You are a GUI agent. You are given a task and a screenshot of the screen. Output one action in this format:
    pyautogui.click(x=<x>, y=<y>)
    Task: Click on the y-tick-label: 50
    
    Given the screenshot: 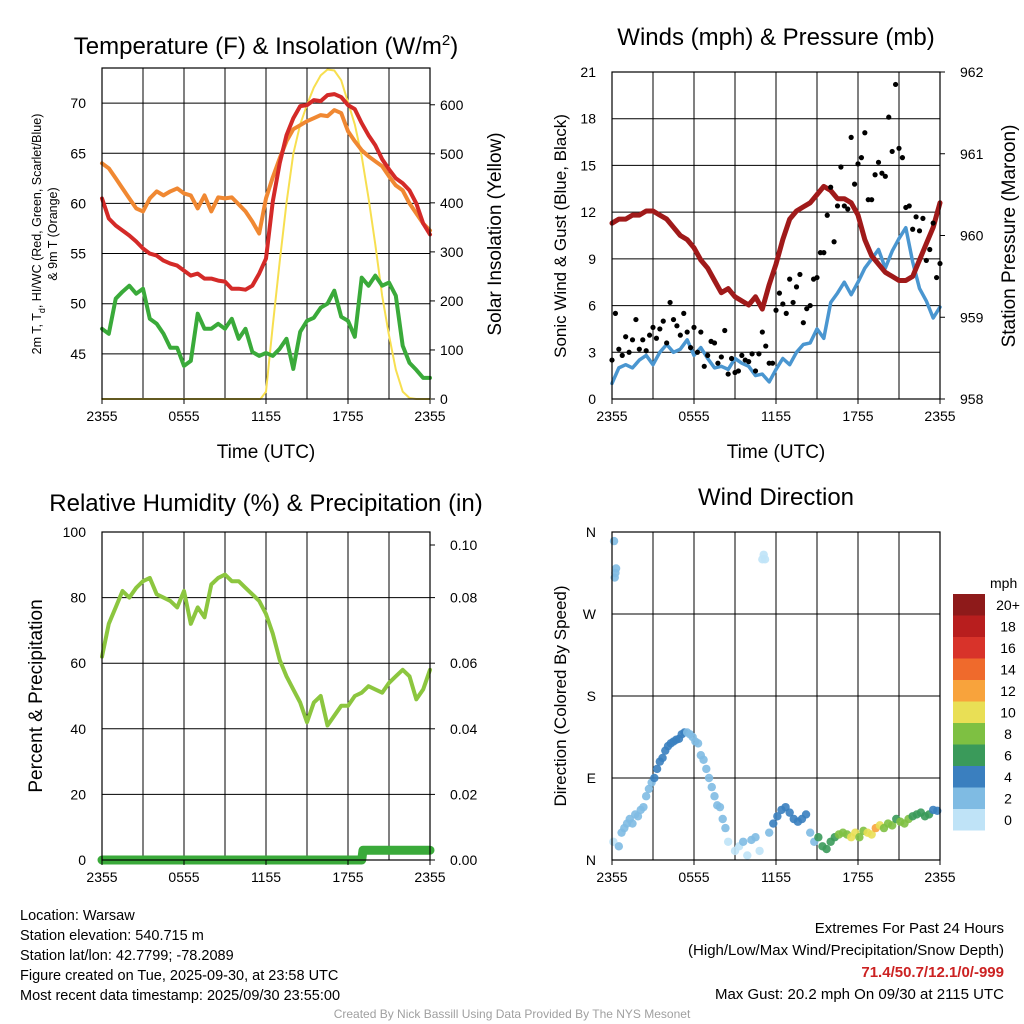 What is the action you would take?
    pyautogui.click(x=78, y=304)
    